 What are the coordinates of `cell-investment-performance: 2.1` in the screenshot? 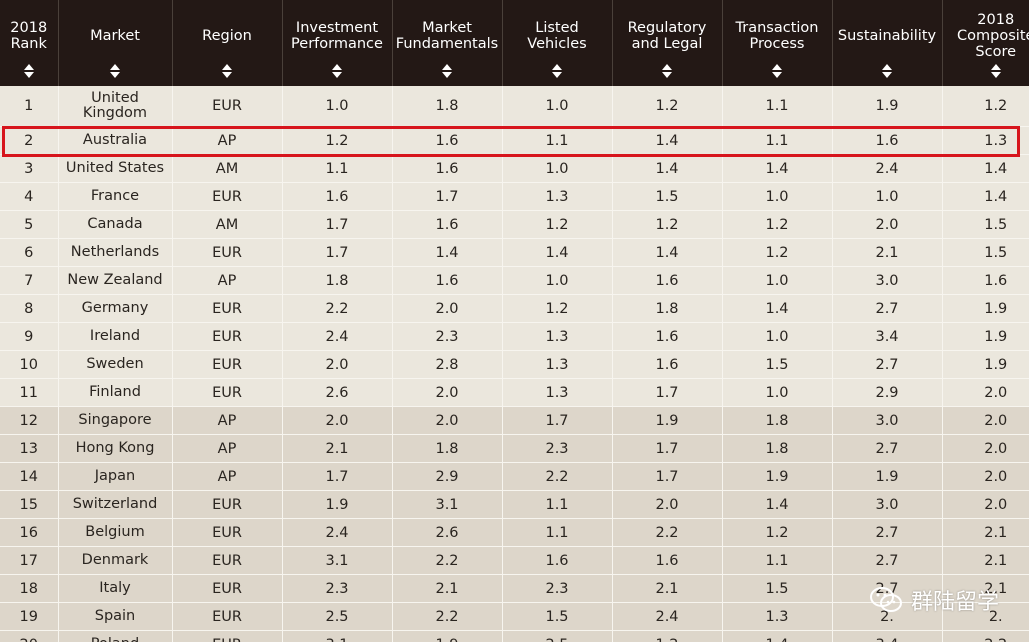 It's located at (337, 448).